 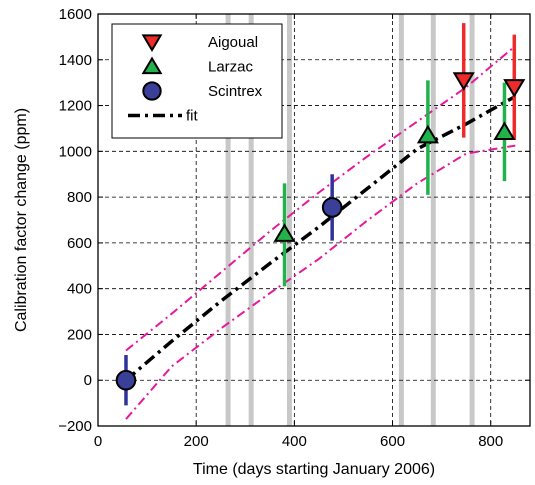 I want to click on legend: Aigoual Larzac Scintrex fit, so click(x=197, y=81).